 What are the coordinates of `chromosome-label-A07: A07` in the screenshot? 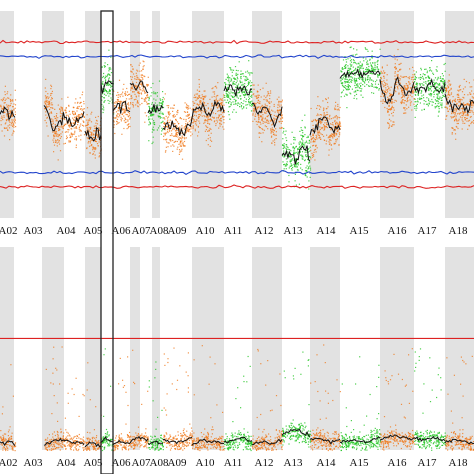 It's located at (141, 231).